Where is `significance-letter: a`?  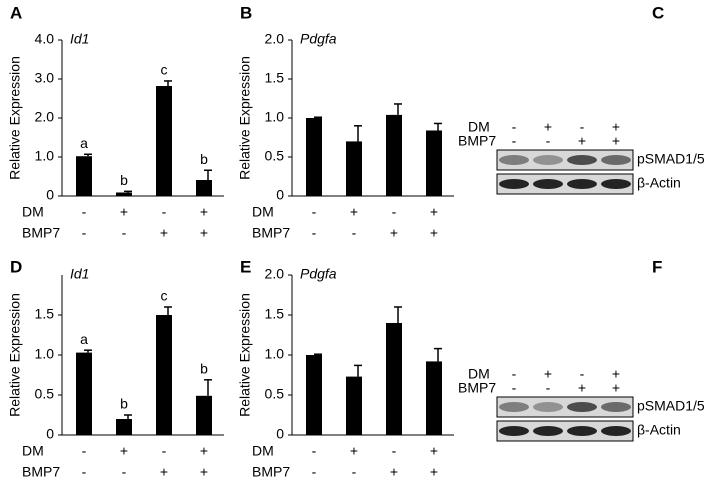
significance-letter: a is located at coordinates (84, 339).